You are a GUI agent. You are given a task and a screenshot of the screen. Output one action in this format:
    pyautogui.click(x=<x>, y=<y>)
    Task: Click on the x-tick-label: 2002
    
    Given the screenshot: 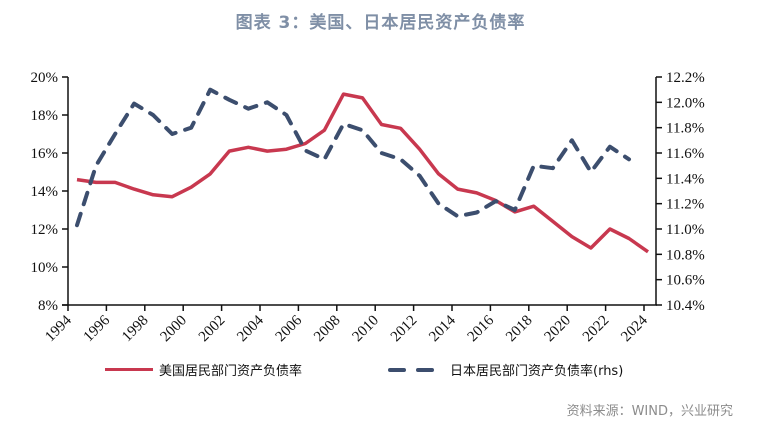 What is the action you would take?
    pyautogui.click(x=212, y=329)
    